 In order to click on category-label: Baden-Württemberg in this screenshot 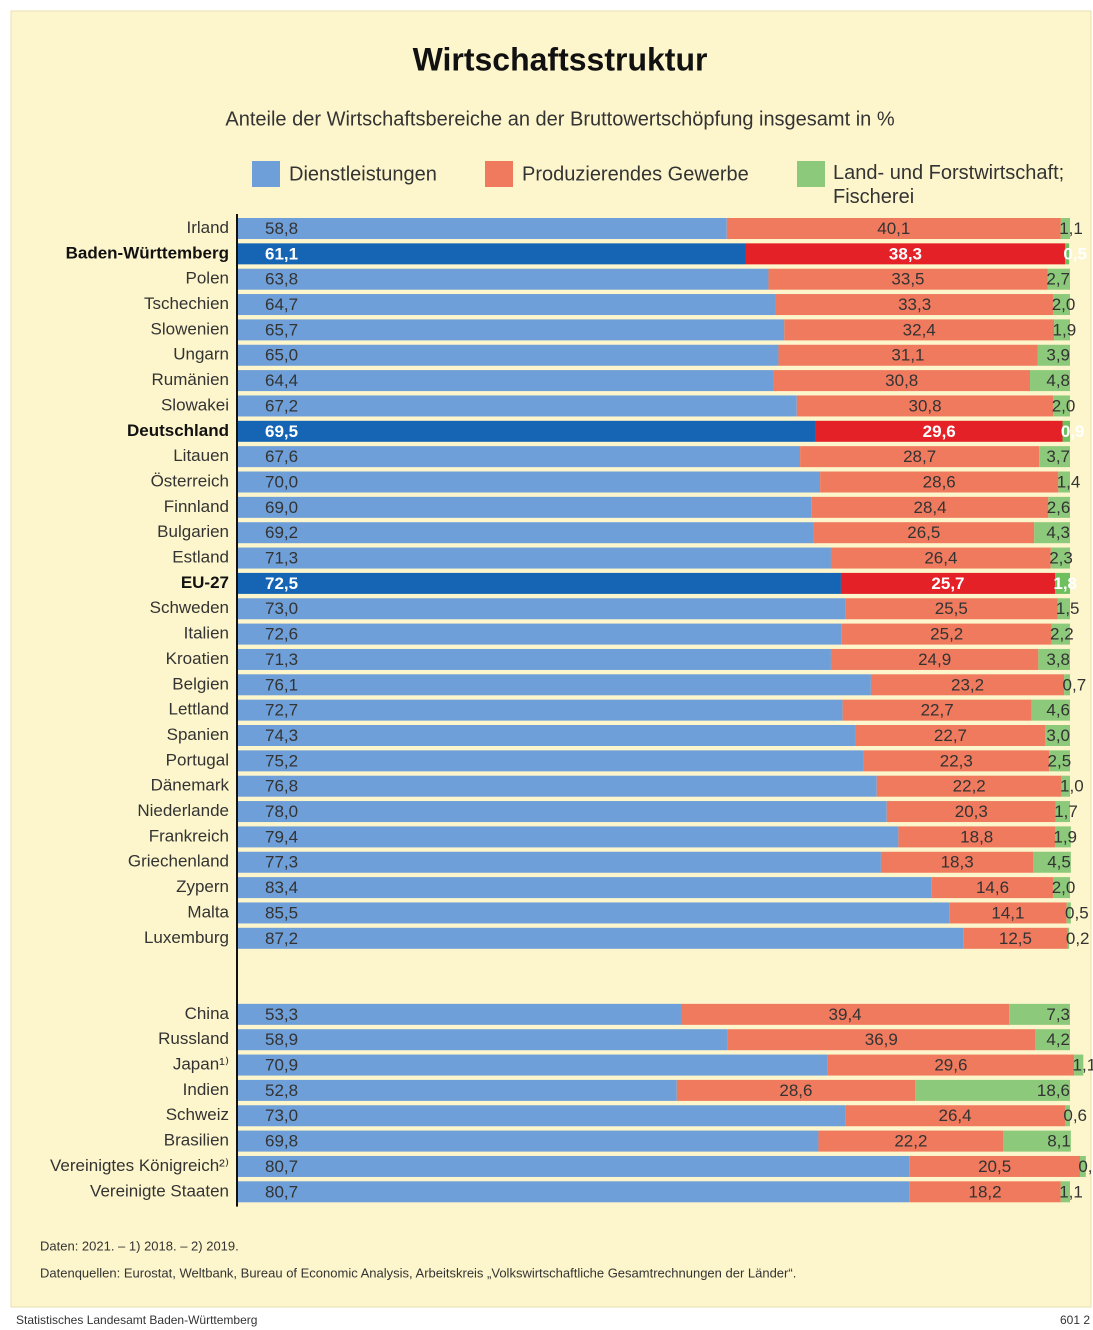, I will do `click(147, 252)`.